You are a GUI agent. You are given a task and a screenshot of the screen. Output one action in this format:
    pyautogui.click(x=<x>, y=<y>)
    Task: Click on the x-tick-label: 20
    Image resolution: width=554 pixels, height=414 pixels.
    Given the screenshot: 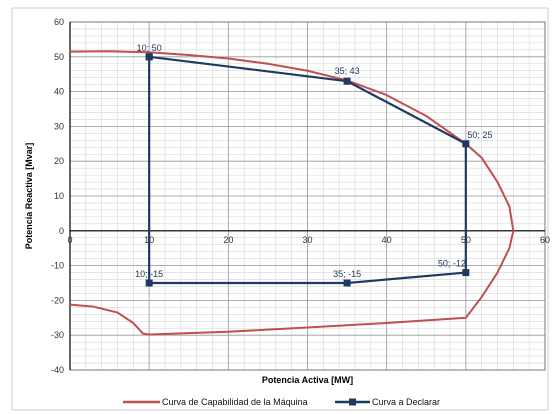 What is the action you would take?
    pyautogui.click(x=228, y=240)
    